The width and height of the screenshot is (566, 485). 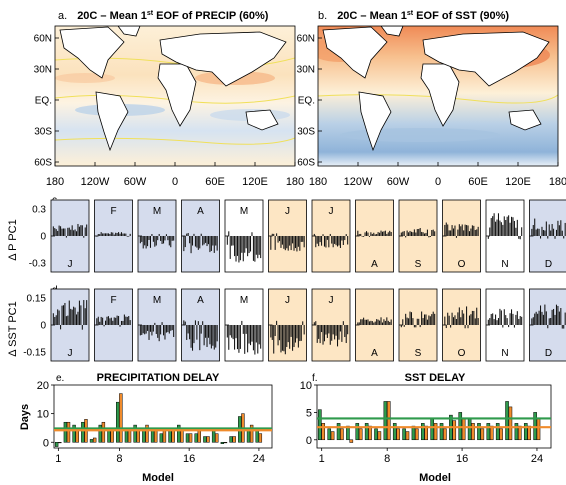 I want to click on ytick-label: 0.3, so click(x=39, y=210).